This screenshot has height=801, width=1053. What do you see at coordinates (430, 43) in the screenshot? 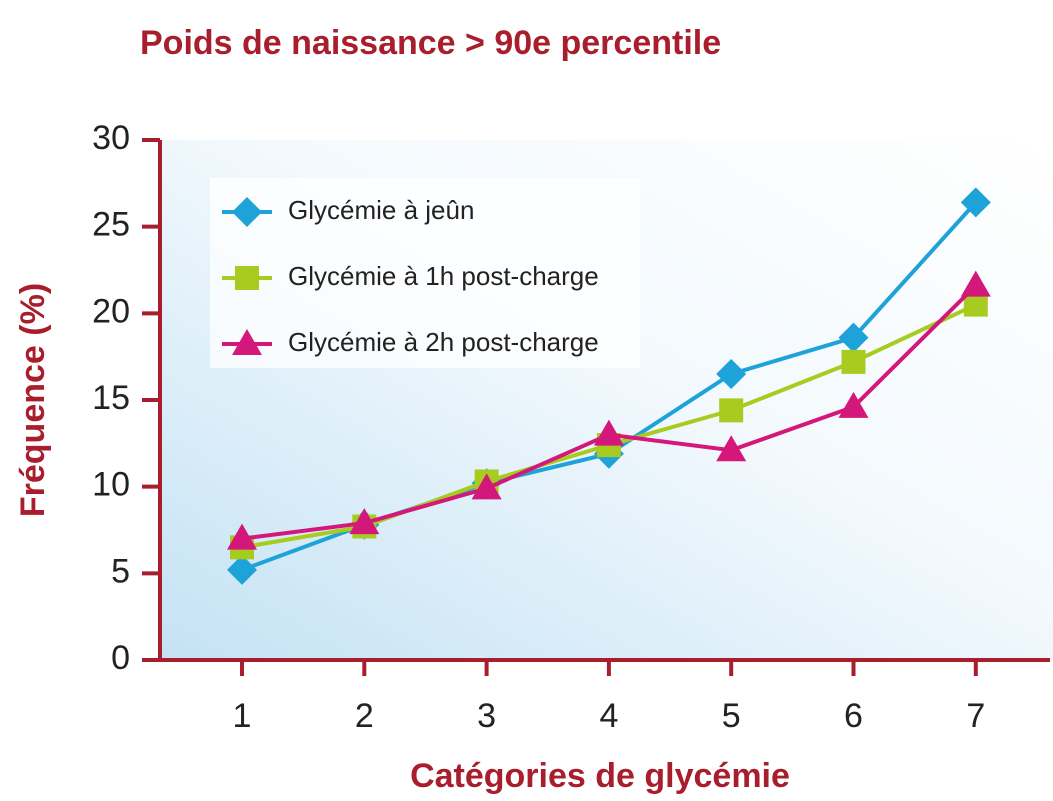
I see `chart-title: Poids de naissance > 90e percentile` at bounding box center [430, 43].